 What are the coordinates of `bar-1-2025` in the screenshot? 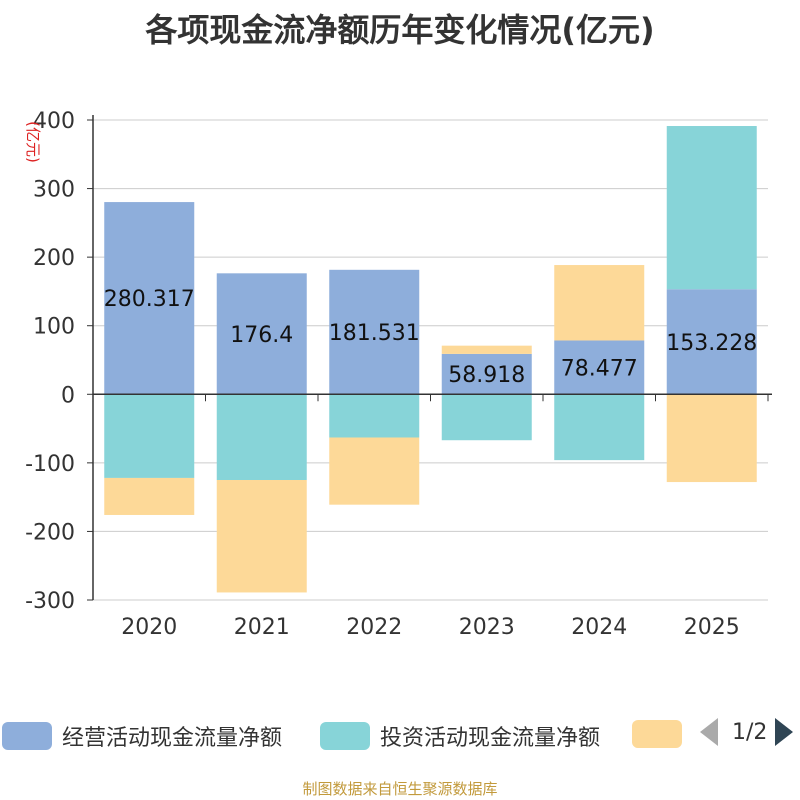 It's located at (711, 342).